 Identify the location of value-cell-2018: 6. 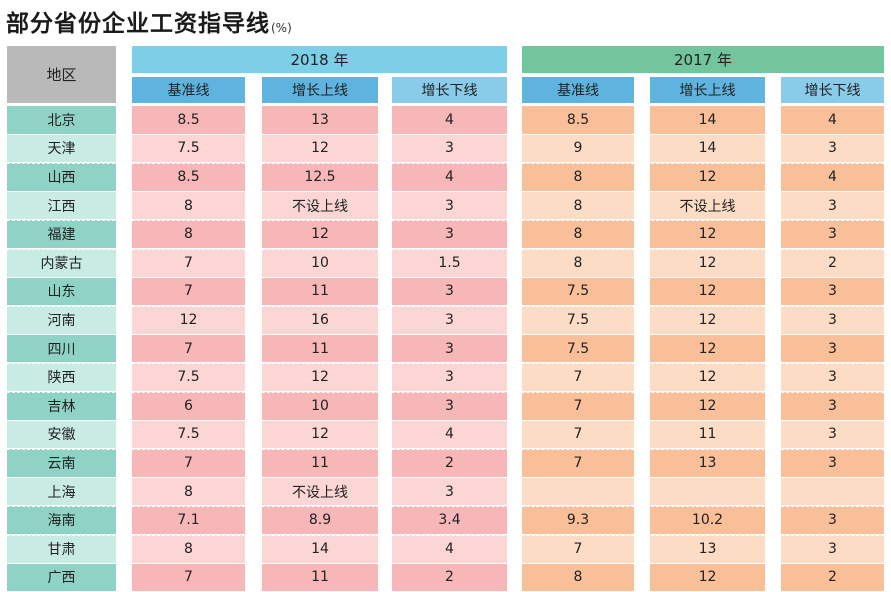
(188, 406).